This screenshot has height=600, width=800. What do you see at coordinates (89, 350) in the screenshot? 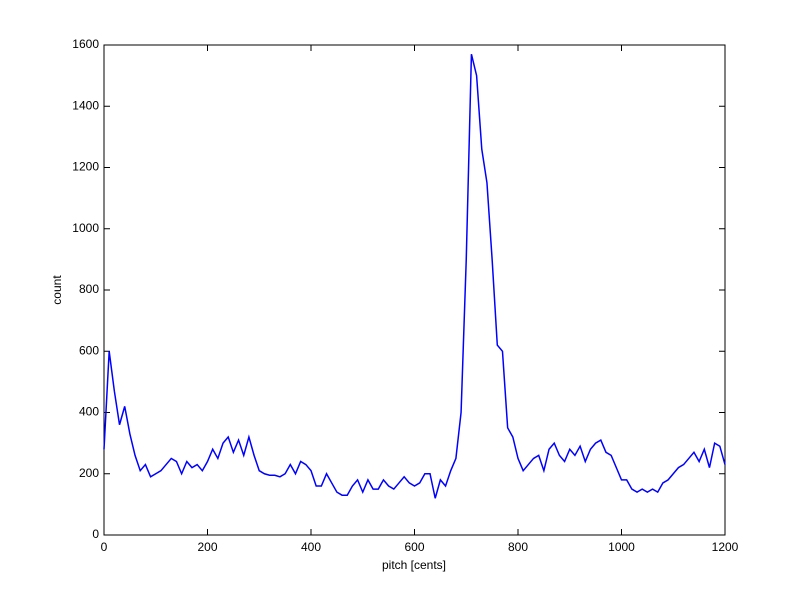
I see `y-tick-label: 600` at bounding box center [89, 350].